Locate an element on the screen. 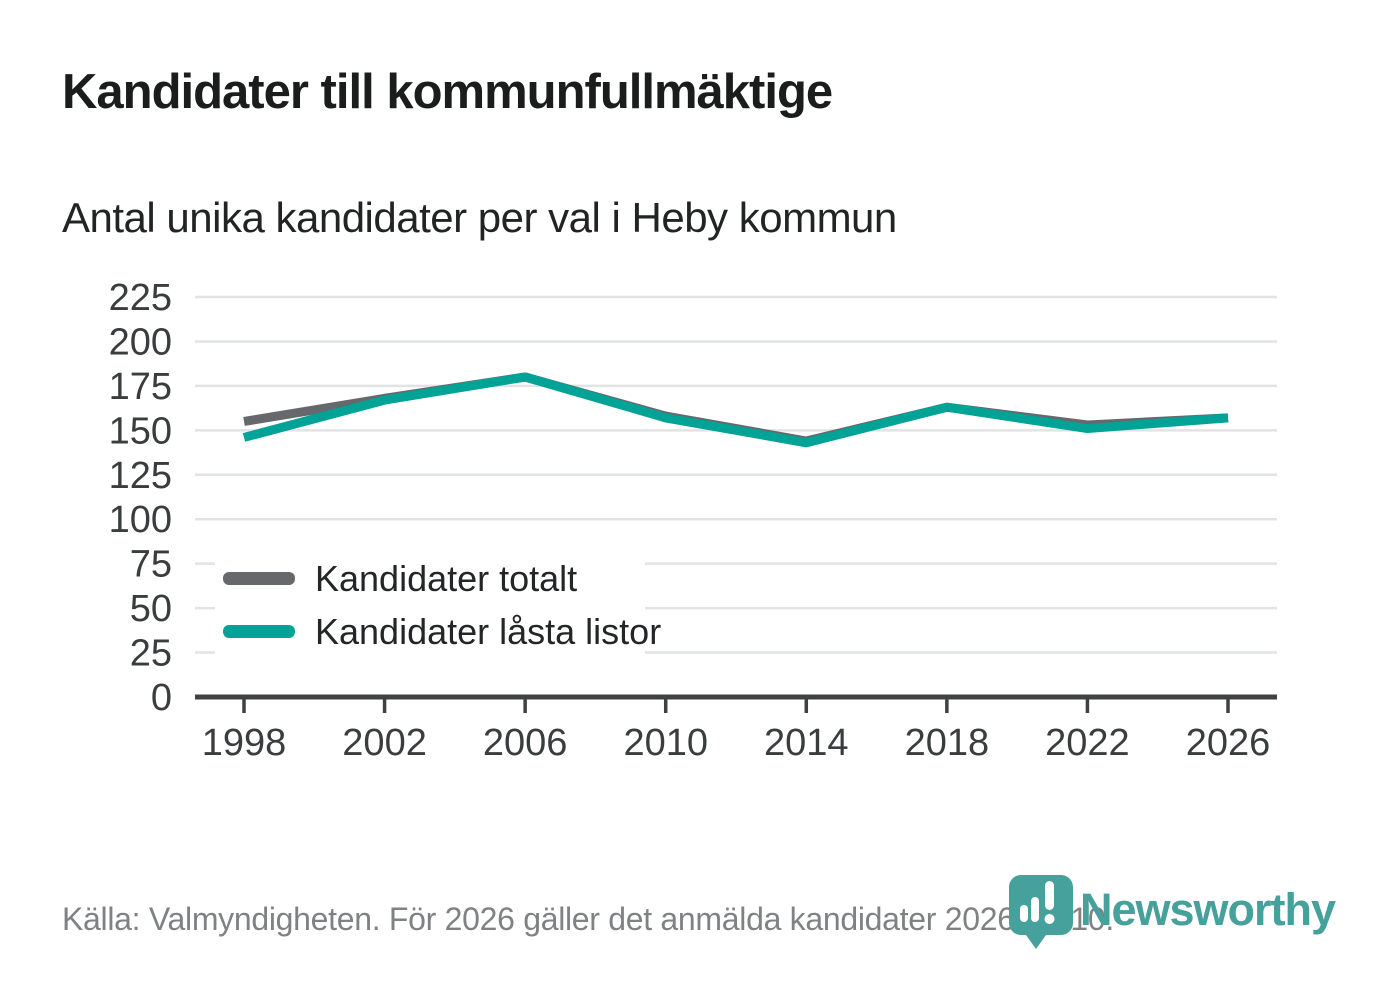 The height and width of the screenshot is (999, 1382). y-axis-tick-label: 225 is located at coordinates (140, 298).